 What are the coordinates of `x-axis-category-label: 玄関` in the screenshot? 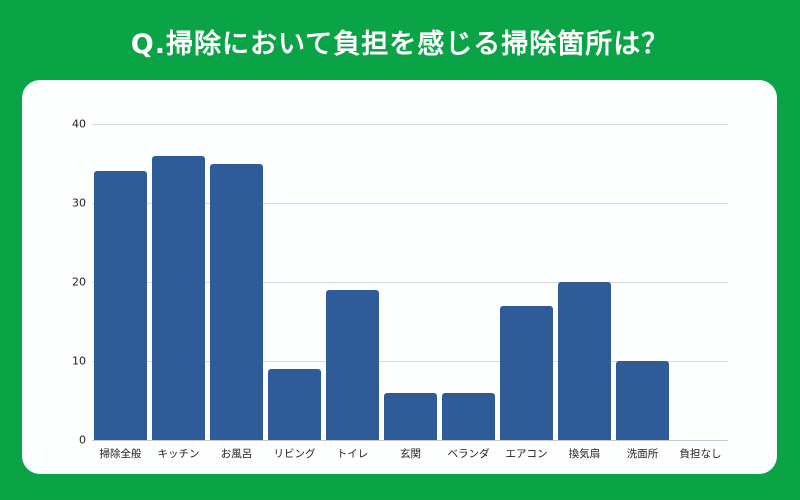 It's located at (410, 454).